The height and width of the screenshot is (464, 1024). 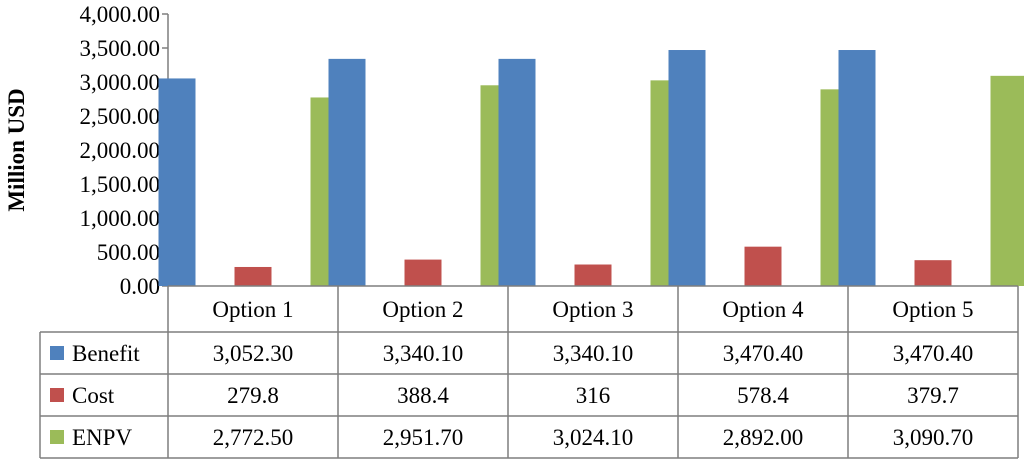 What do you see at coordinates (593, 437) in the screenshot?
I see `data-label-enpv: 3,024.10` at bounding box center [593, 437].